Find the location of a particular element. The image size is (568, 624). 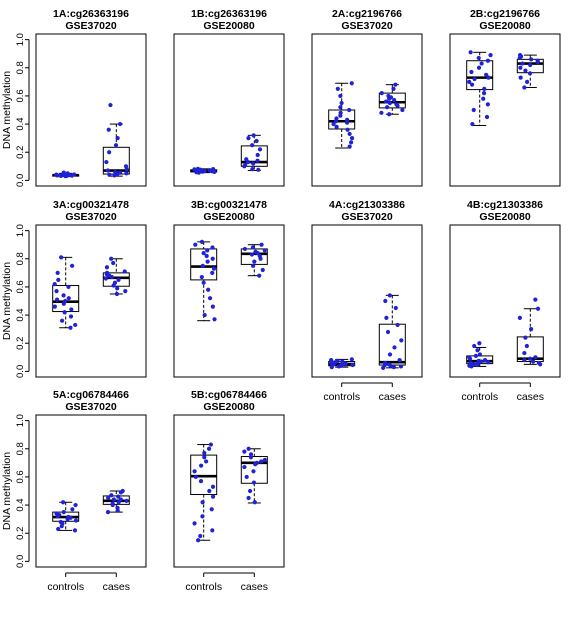

x-tick-label: cases is located at coordinates (530, 397).